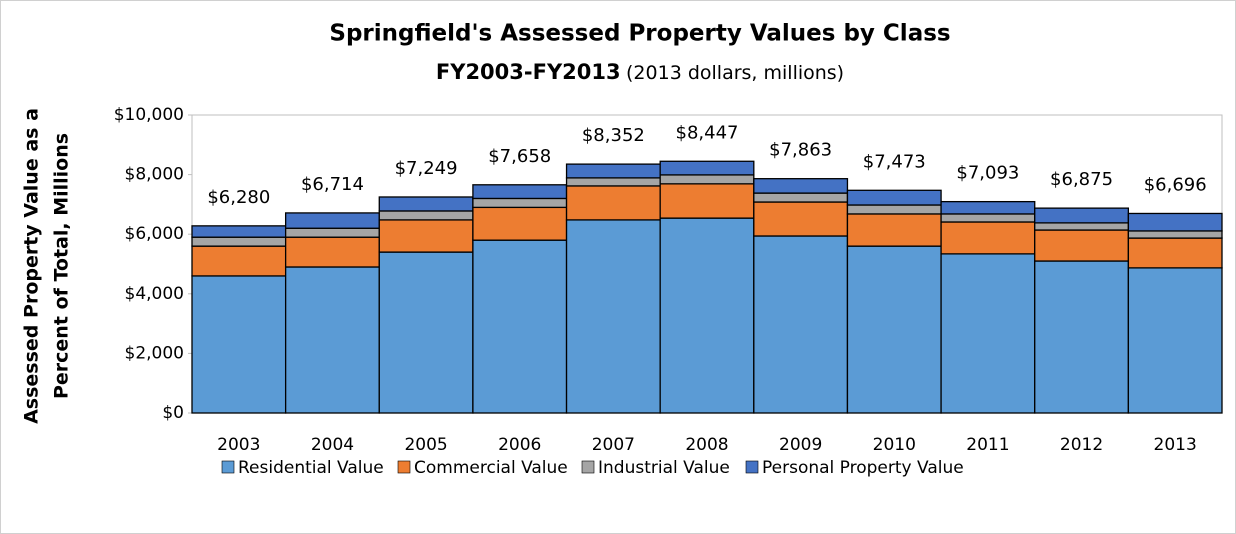  Describe the element at coordinates (154, 234) in the screenshot. I see `y-tick-label: $6,000` at that location.